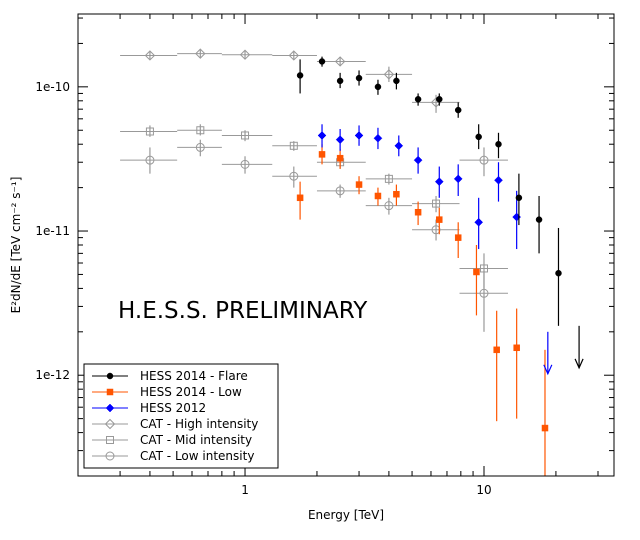 This screenshot has width=640, height=540. I want to click on y-tick-label: 1e-11, so click(52, 231).